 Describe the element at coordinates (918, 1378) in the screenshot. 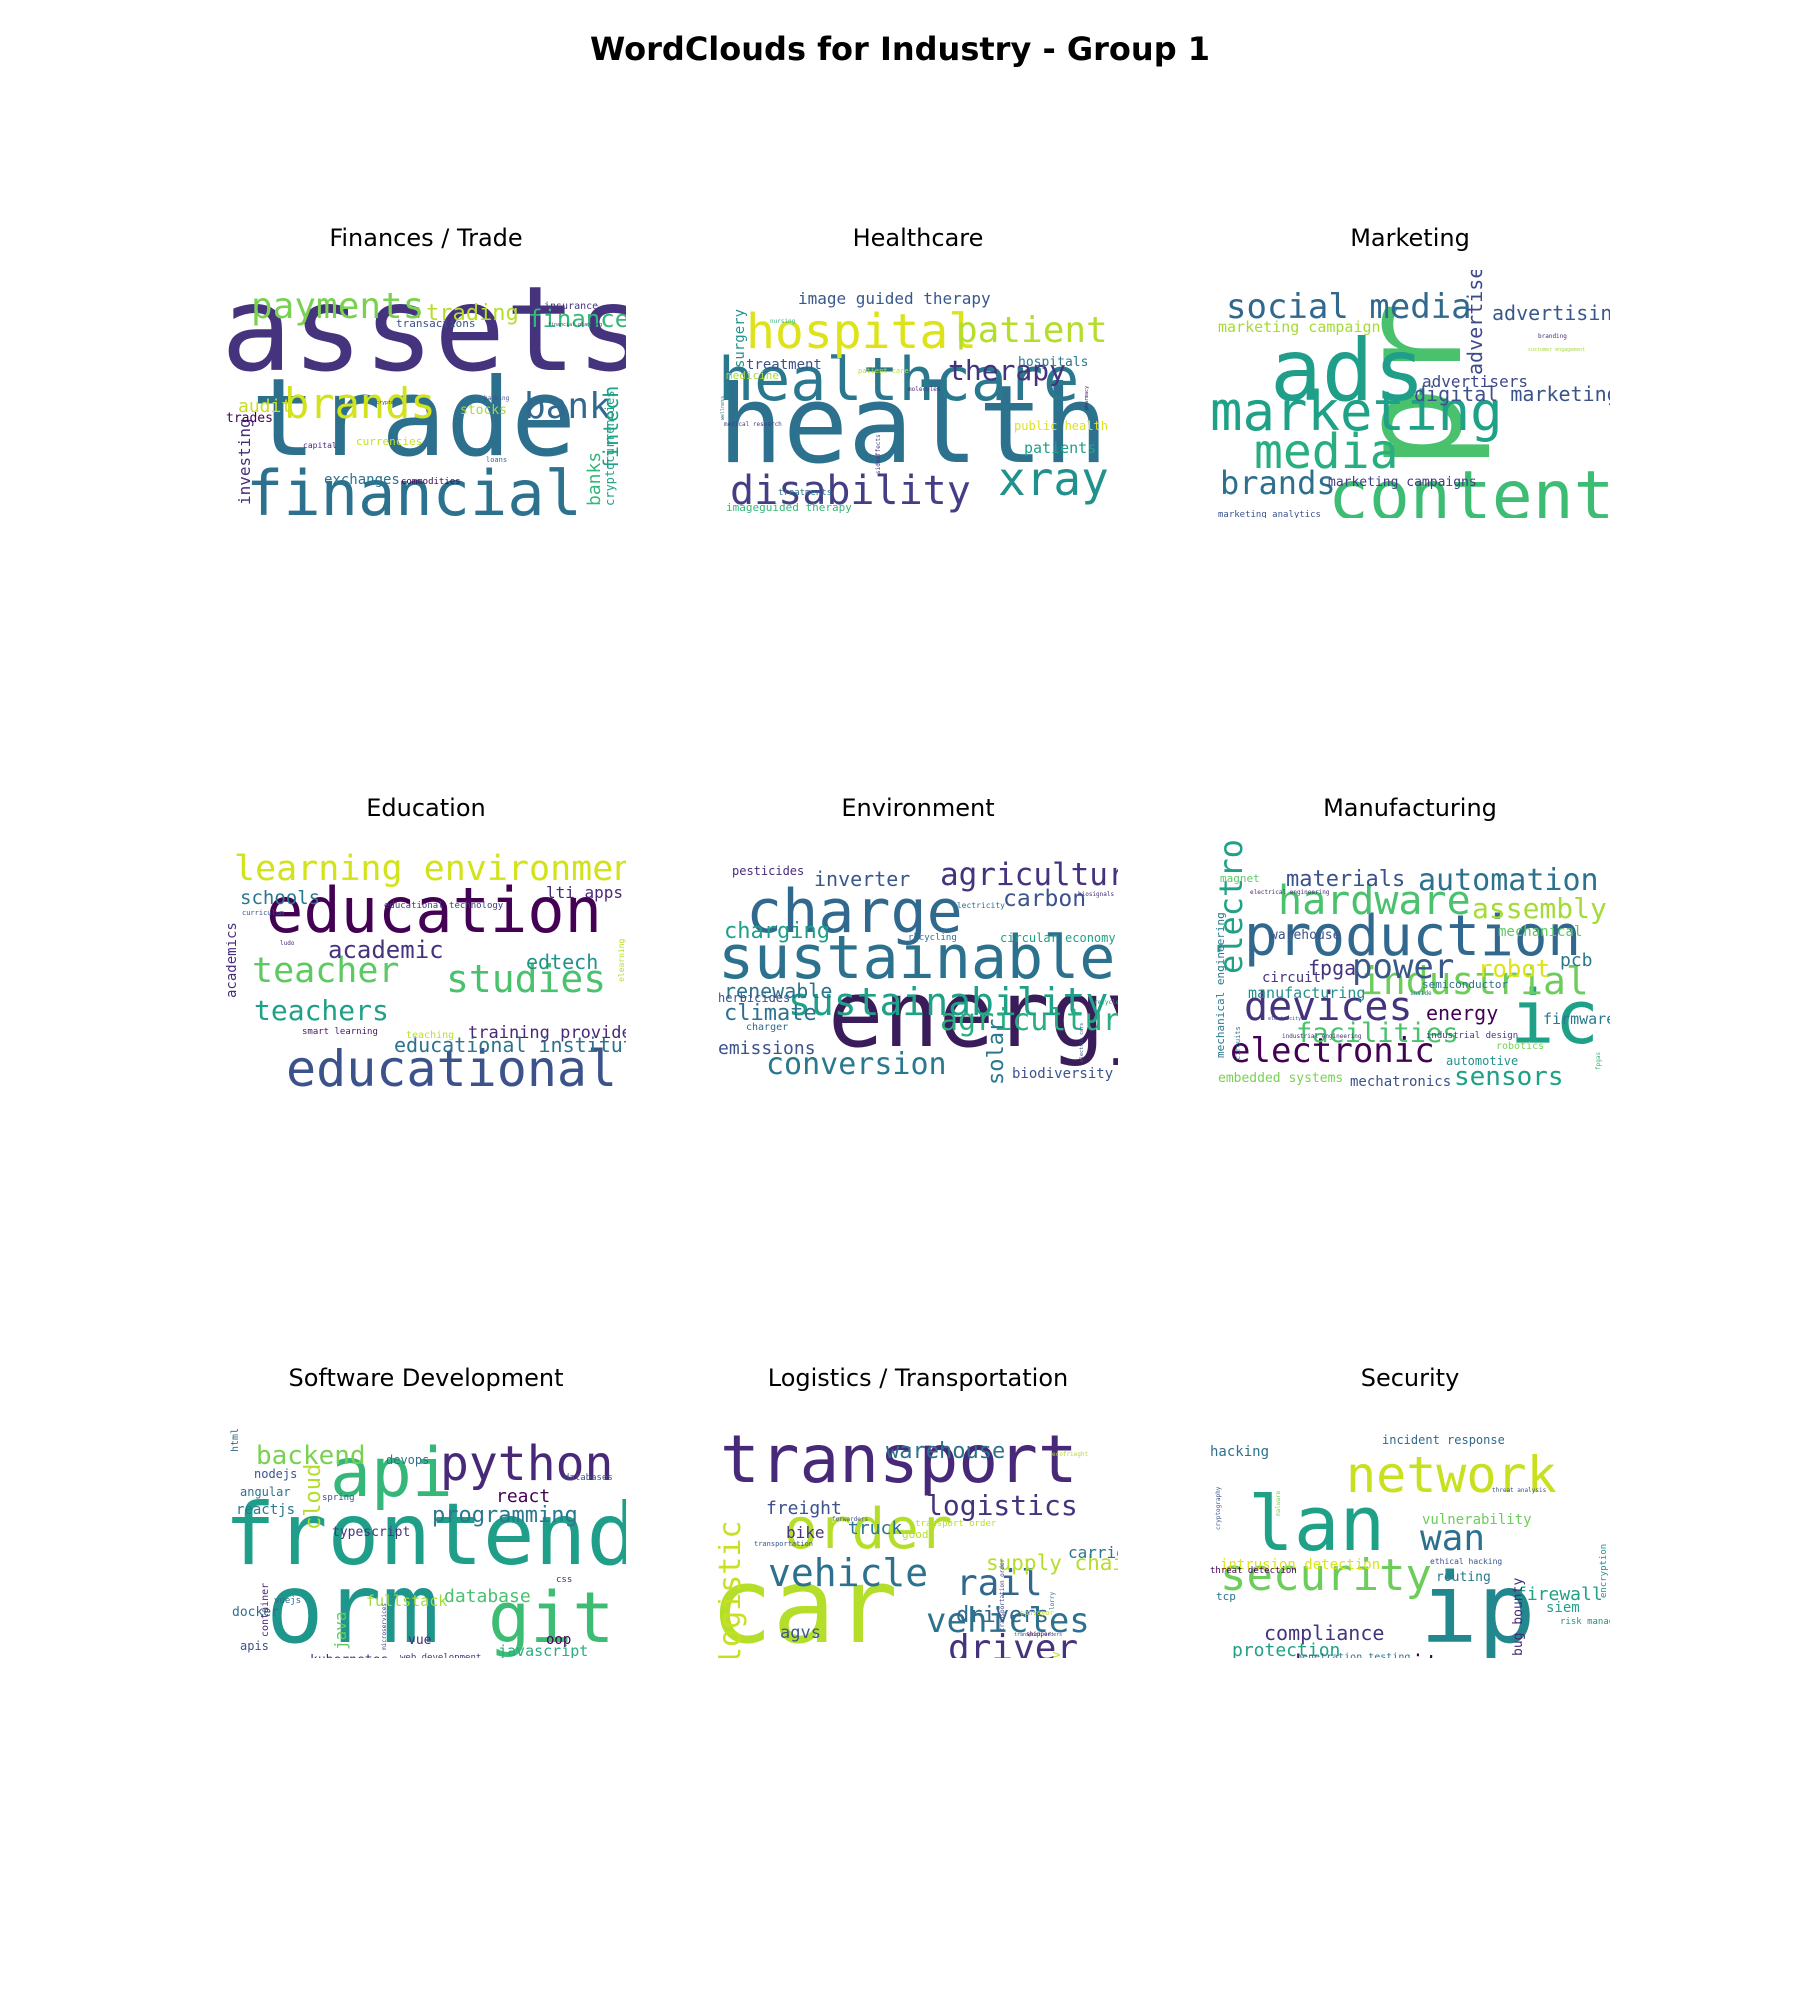

I see `panel-title: Logistics / Transportation` at that location.